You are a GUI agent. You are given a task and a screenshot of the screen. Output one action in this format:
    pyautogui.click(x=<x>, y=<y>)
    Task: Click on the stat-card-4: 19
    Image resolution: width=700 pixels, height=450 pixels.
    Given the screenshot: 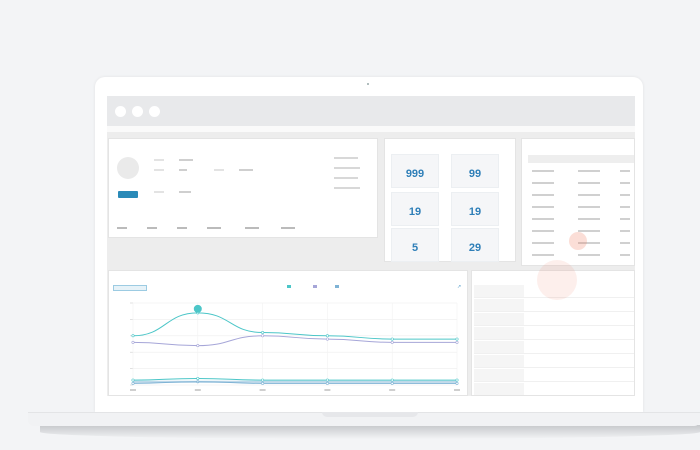 What is the action you would take?
    pyautogui.click(x=475, y=209)
    